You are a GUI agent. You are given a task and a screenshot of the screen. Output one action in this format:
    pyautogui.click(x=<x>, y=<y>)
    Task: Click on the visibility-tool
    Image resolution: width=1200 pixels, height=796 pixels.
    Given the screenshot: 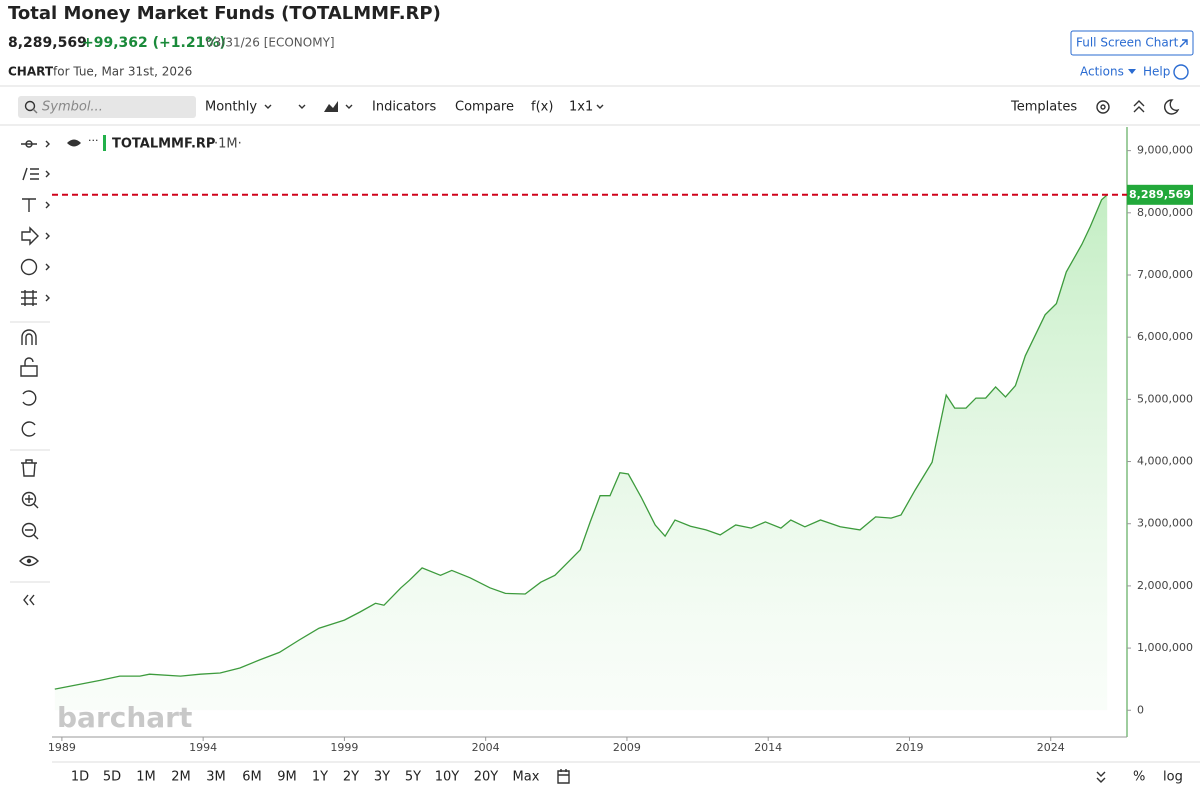 What is the action you would take?
    pyautogui.click(x=29, y=561)
    